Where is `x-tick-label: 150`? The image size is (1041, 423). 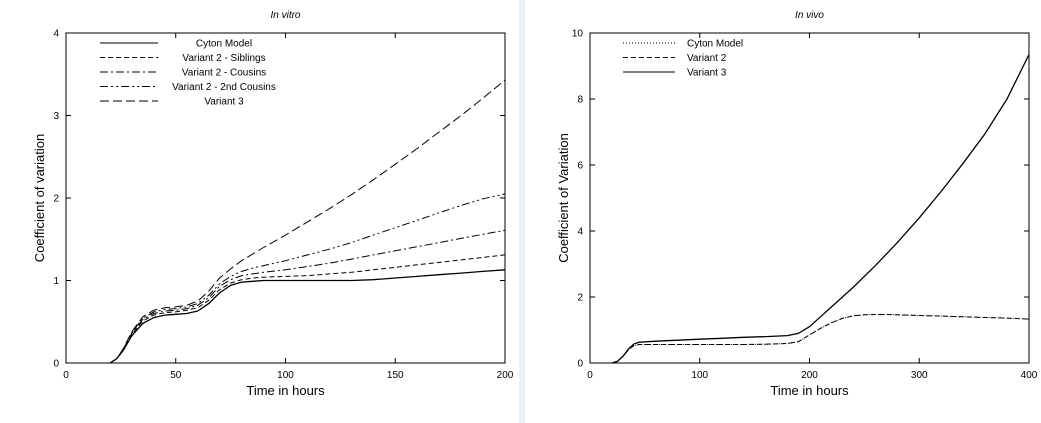 x-tick-label: 150 is located at coordinates (395, 375).